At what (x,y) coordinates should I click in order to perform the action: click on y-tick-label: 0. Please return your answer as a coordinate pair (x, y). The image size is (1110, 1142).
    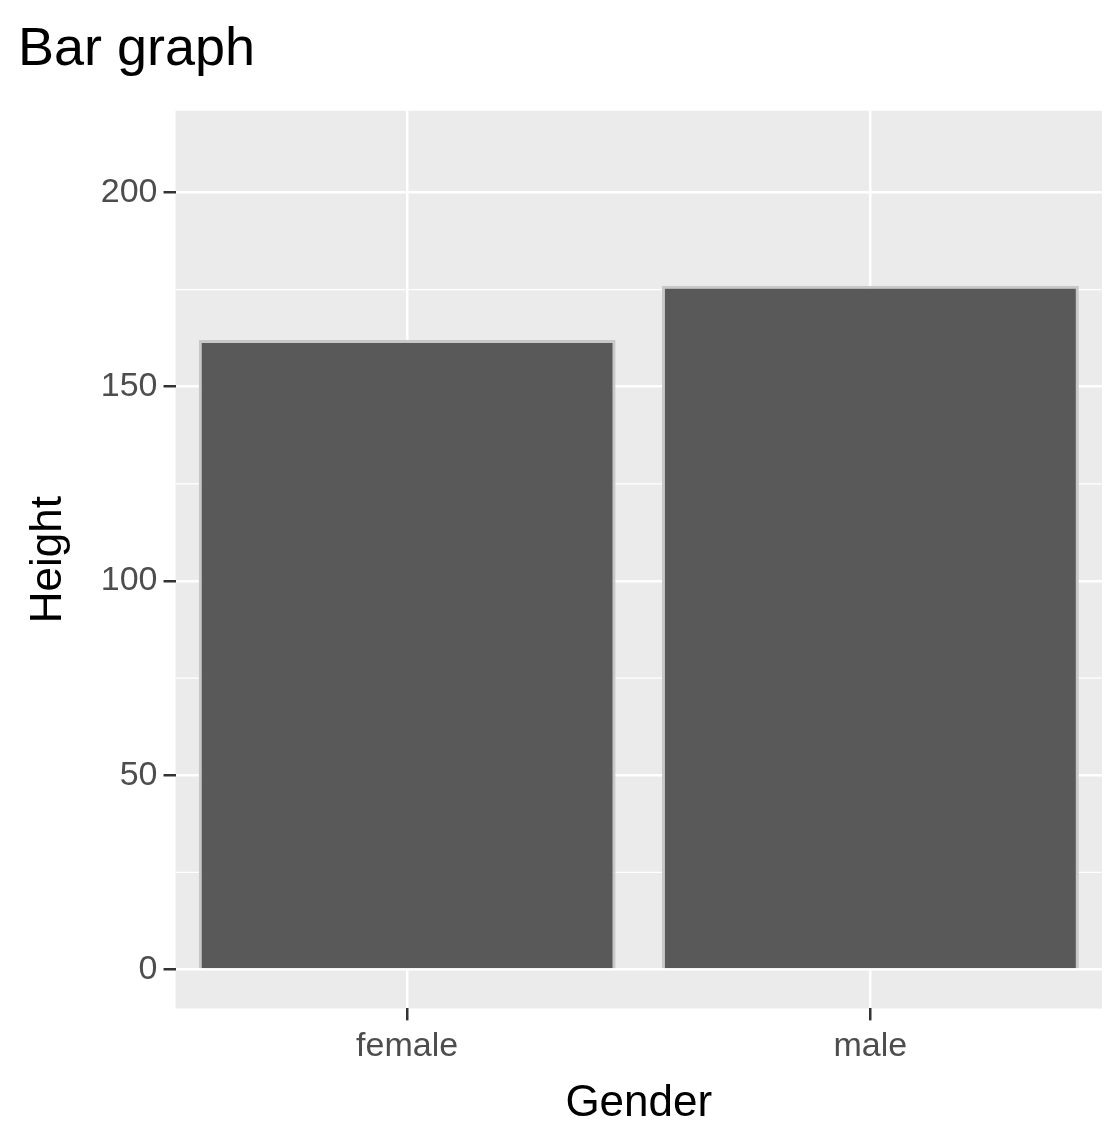
    Looking at the image, I should click on (148, 966).